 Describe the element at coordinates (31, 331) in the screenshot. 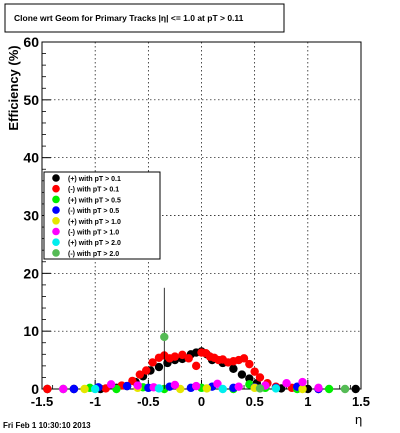

I see `y-tick-label: 10` at that location.